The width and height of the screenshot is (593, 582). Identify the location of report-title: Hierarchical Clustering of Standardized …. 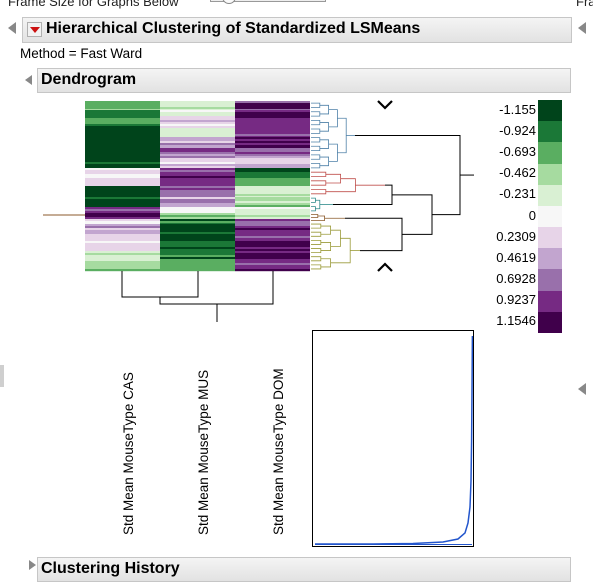
(233, 28).